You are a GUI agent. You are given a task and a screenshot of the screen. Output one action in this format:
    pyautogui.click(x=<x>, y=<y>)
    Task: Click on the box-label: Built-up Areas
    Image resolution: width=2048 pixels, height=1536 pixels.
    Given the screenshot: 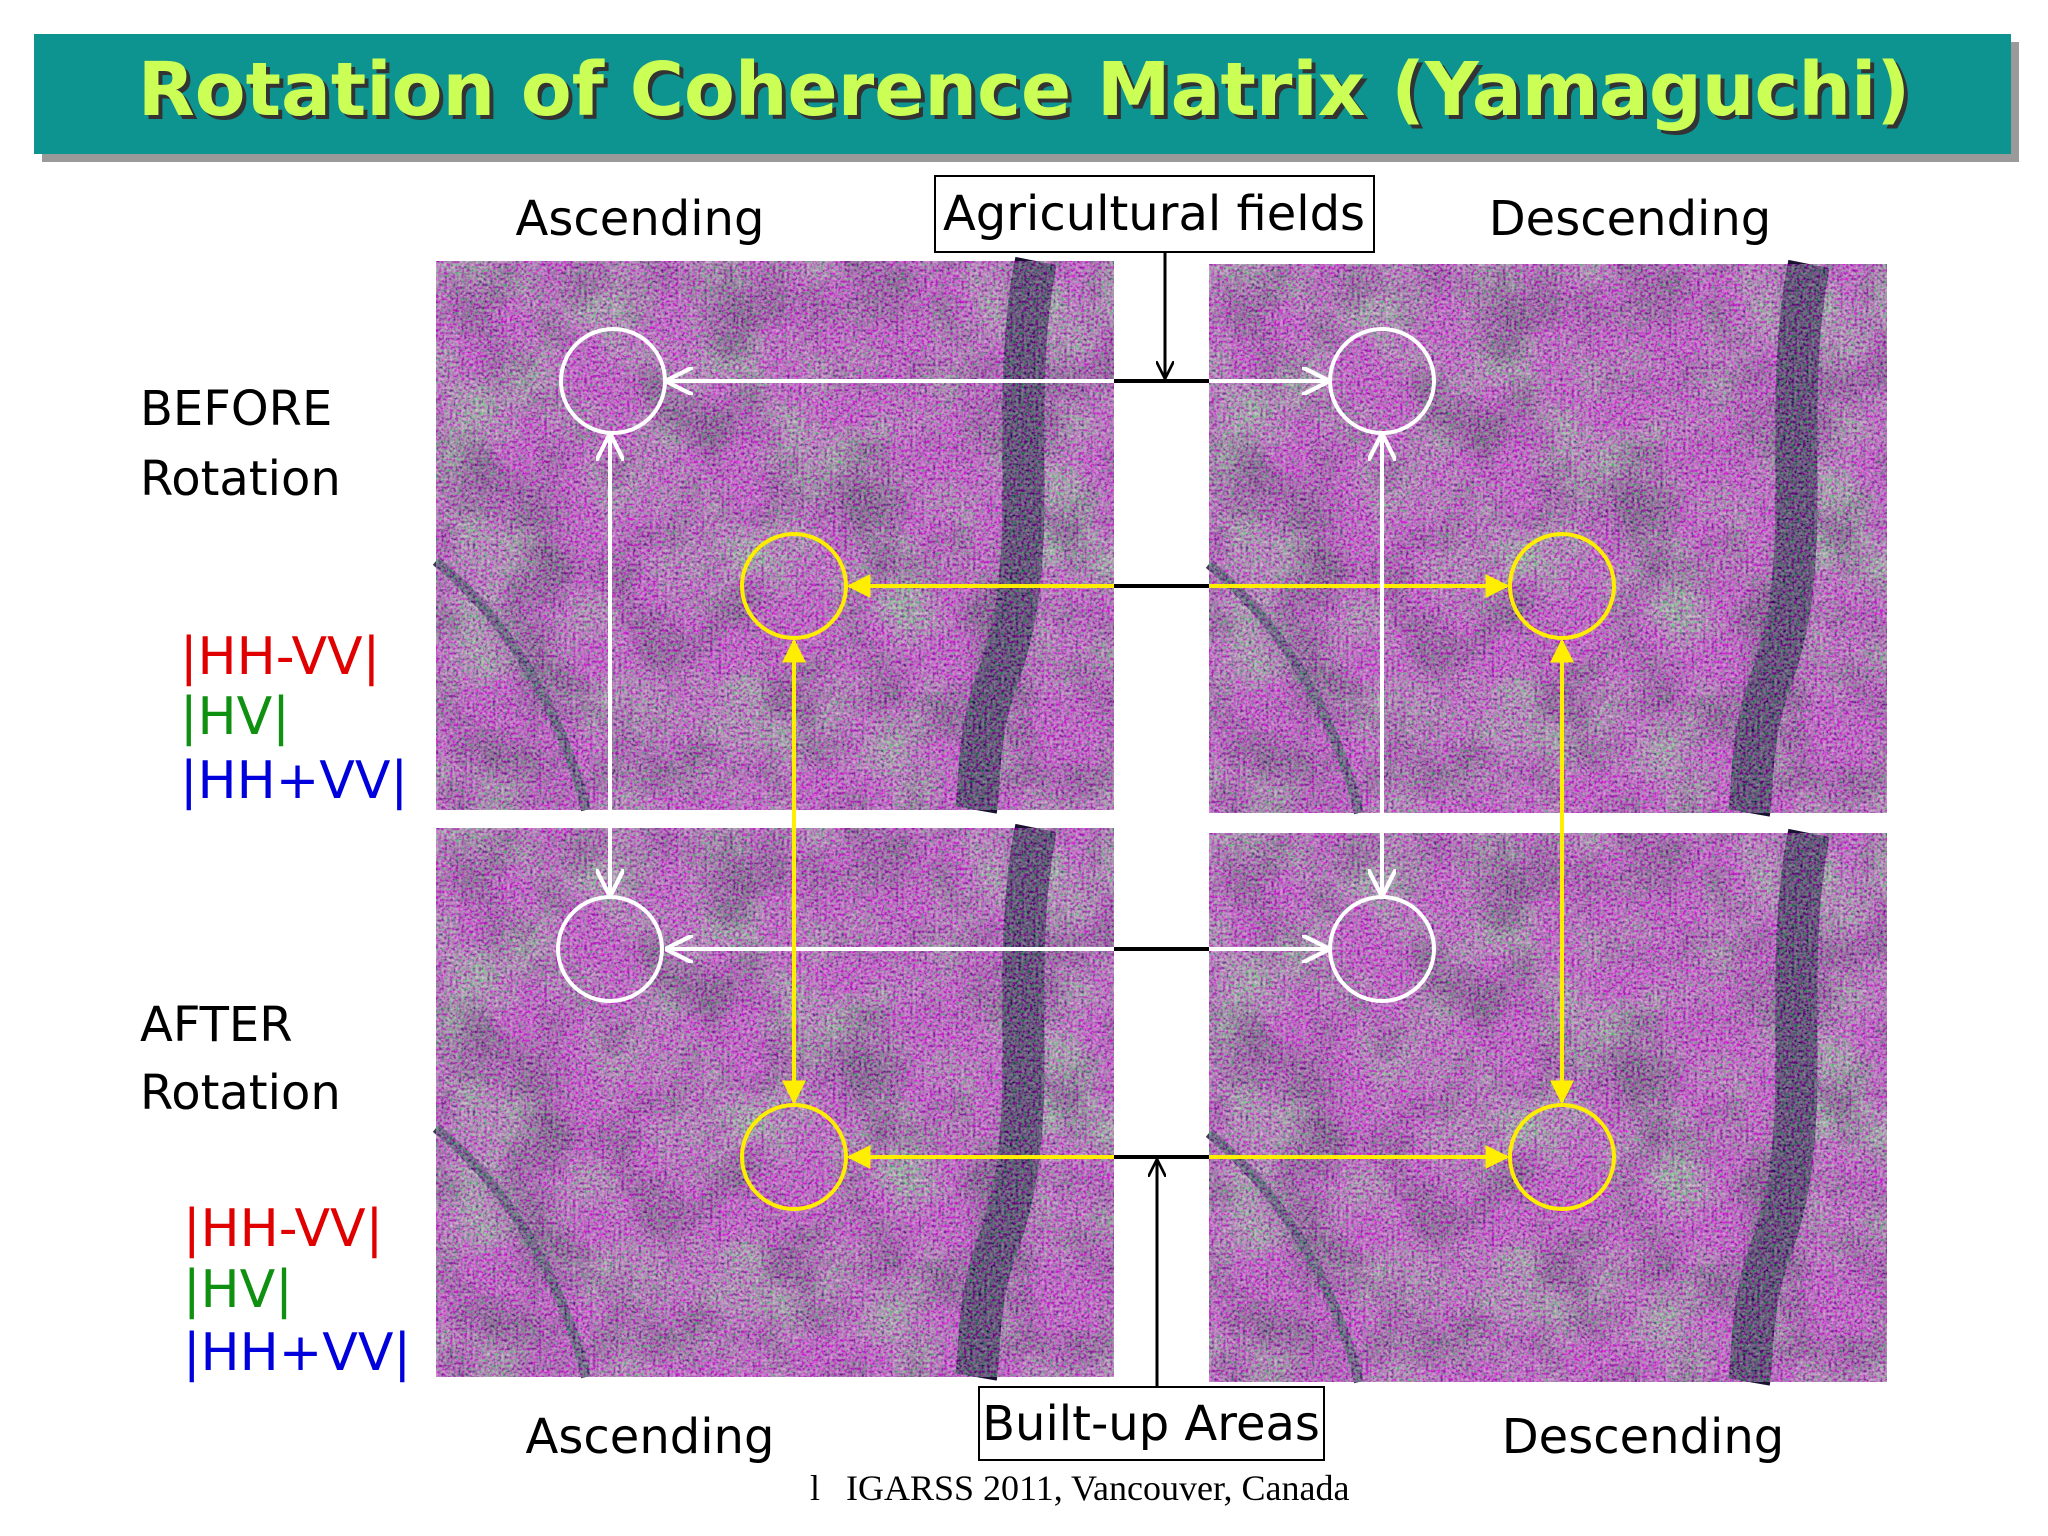 What is the action you would take?
    pyautogui.click(x=1151, y=1424)
    